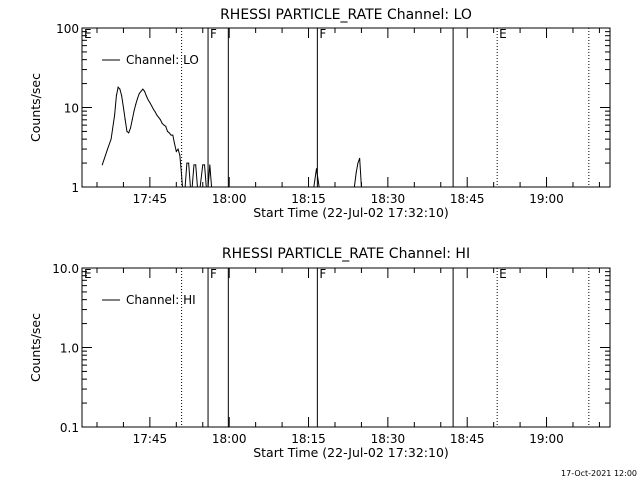 The height and width of the screenshot is (480, 640). I want to click on y-tick-label: 10.0, so click(65, 269).